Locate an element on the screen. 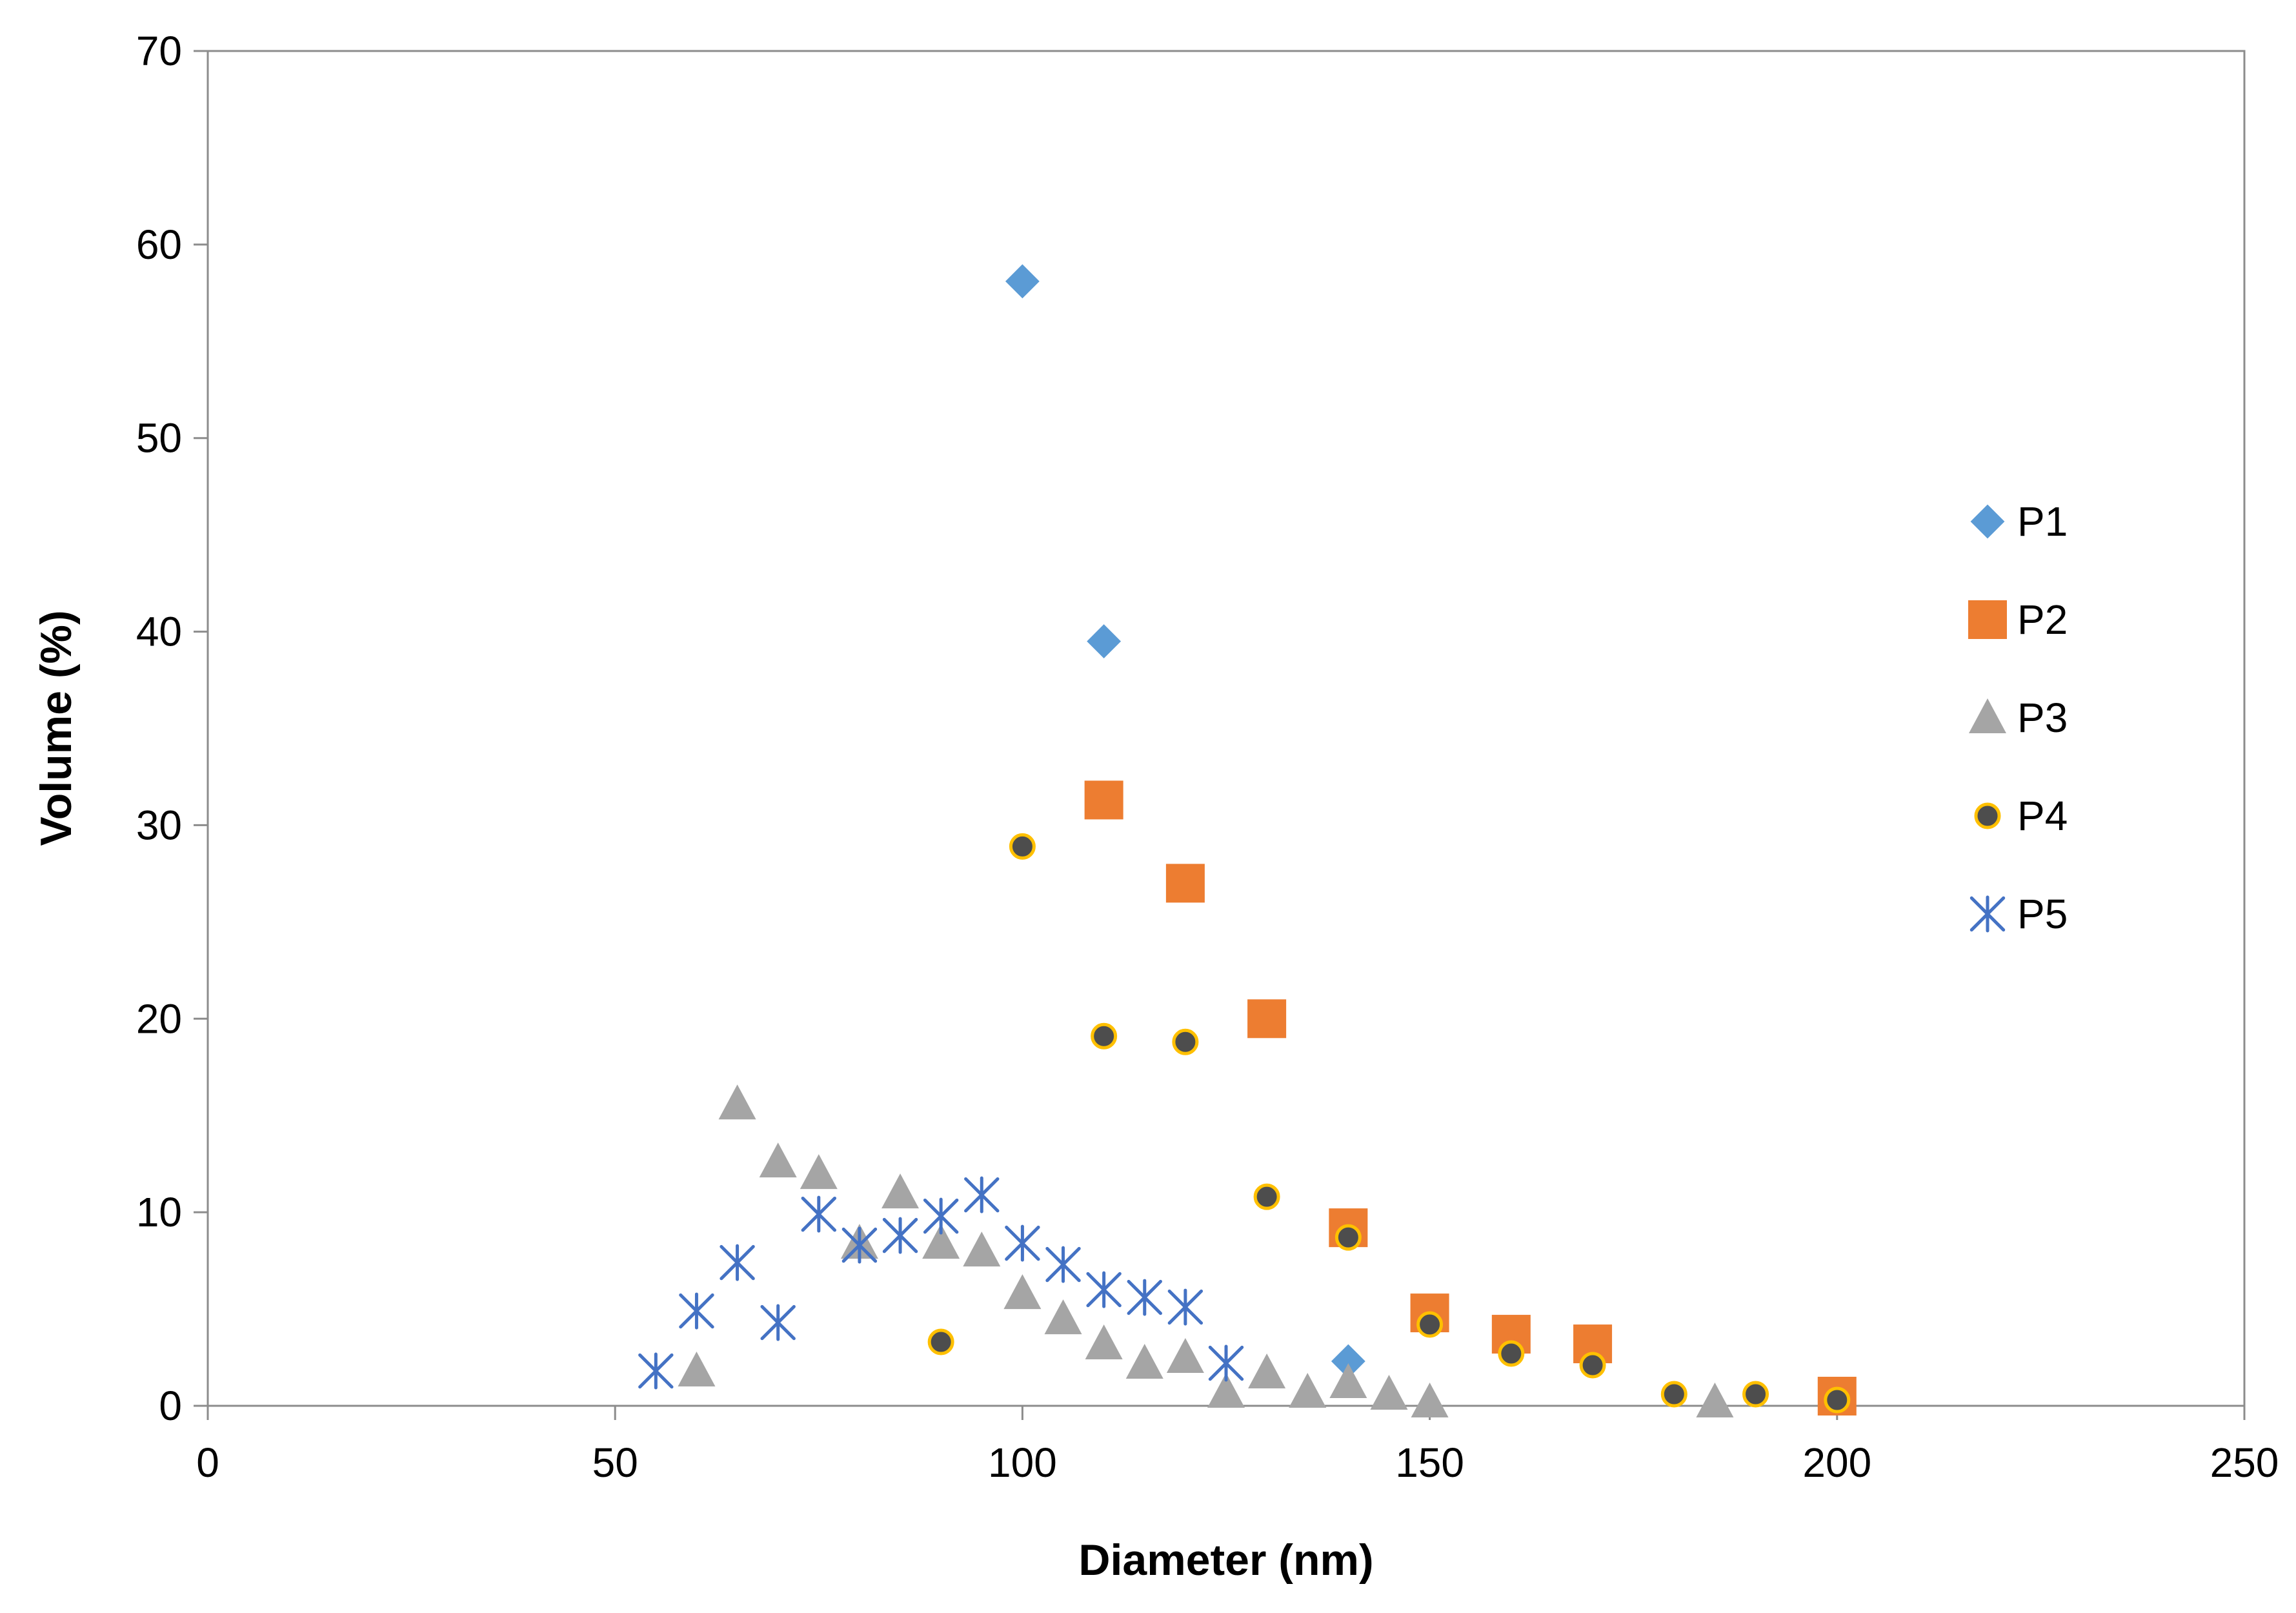 Image resolution: width=2296 pixels, height=1613 pixels. legend-label: P4 is located at coordinates (2042, 816).